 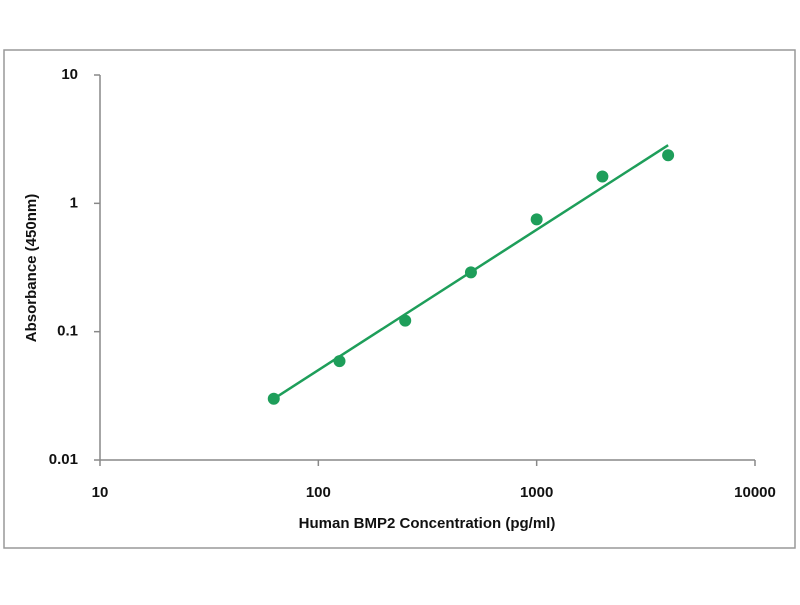 What do you see at coordinates (536, 492) in the screenshot?
I see `x-tick-label: 1000` at bounding box center [536, 492].